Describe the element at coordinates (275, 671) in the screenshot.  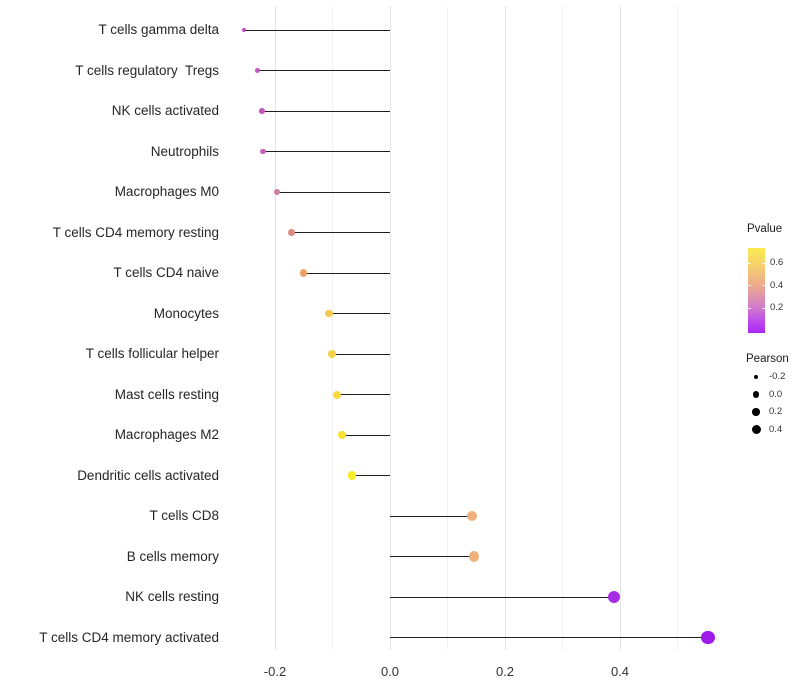
I see `x-axis-tick-label: -0.2` at that location.